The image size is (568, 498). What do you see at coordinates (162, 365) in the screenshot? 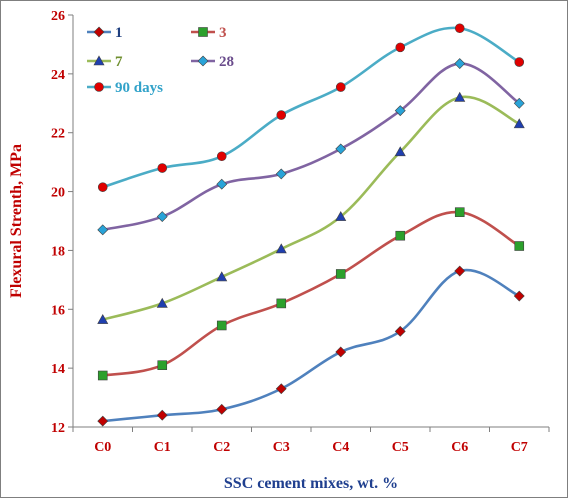
I see `data-point-3-C1` at bounding box center [162, 365].